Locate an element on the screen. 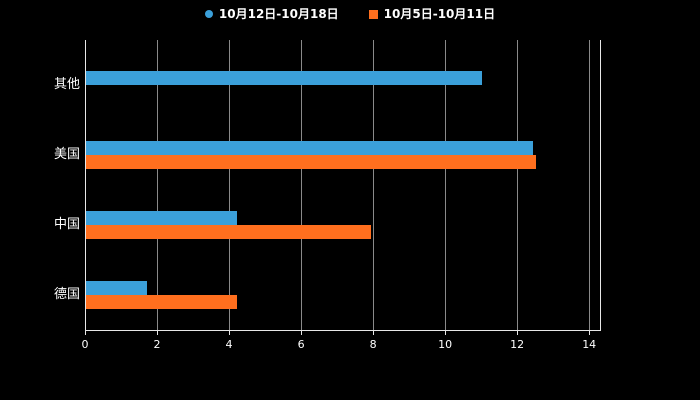 The height and width of the screenshot is (400, 700). legend-item-oct5-oct11: 10月5日-10月11日 is located at coordinates (432, 14).